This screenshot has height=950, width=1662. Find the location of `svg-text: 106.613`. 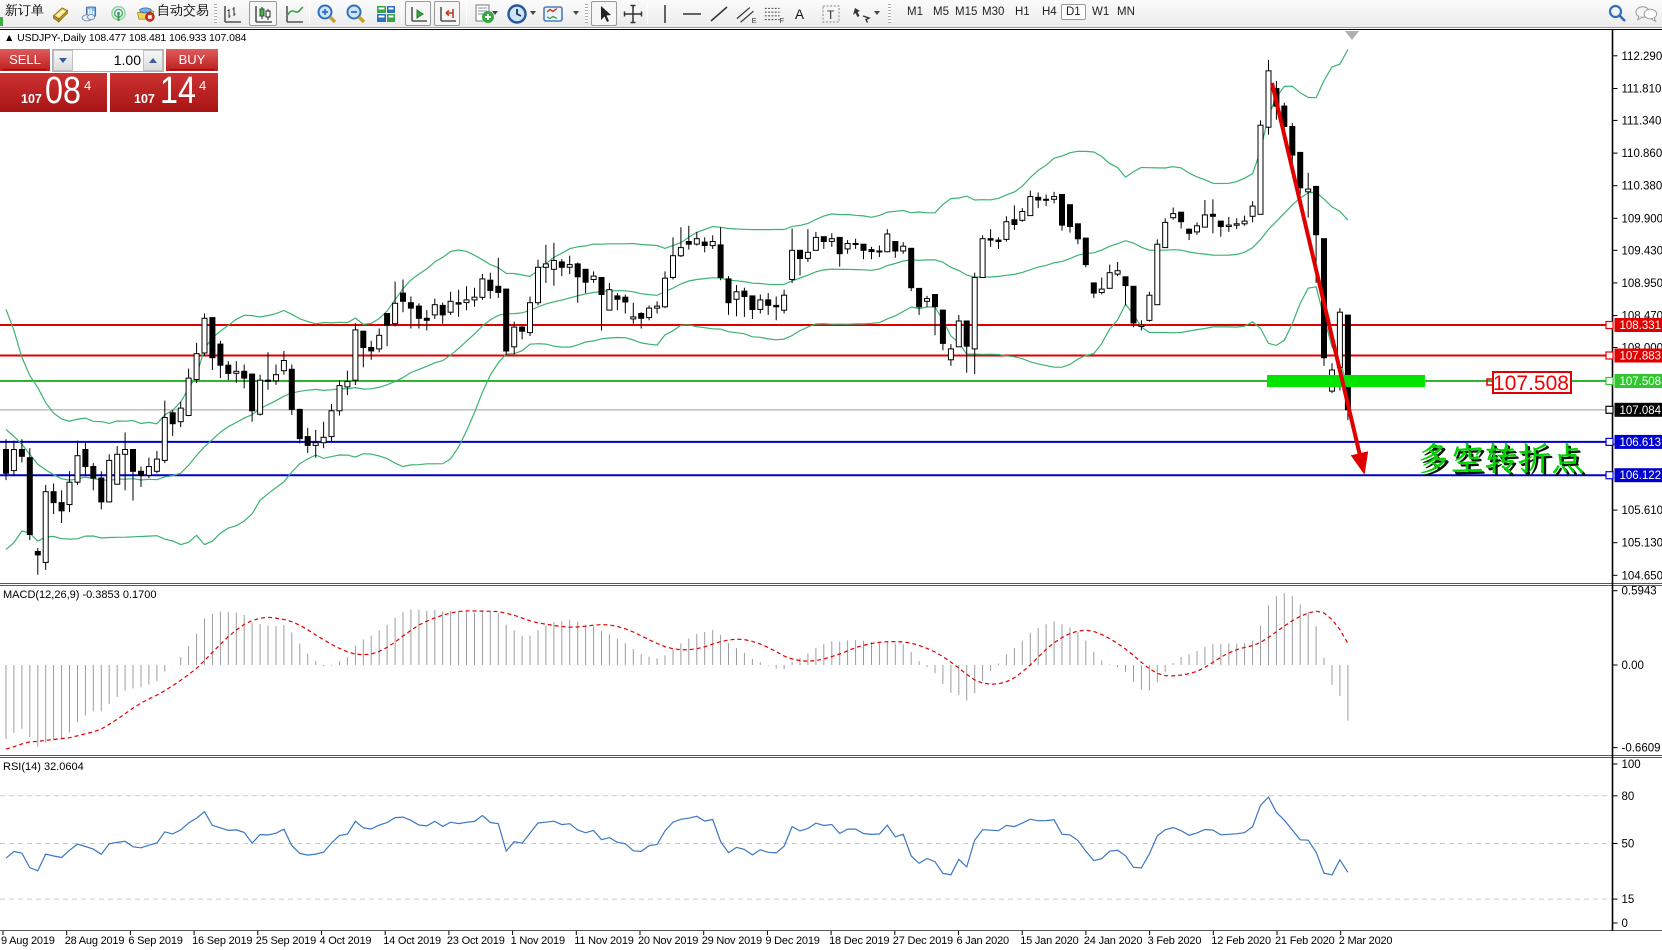

svg-text: 106.613 is located at coordinates (1641, 443).